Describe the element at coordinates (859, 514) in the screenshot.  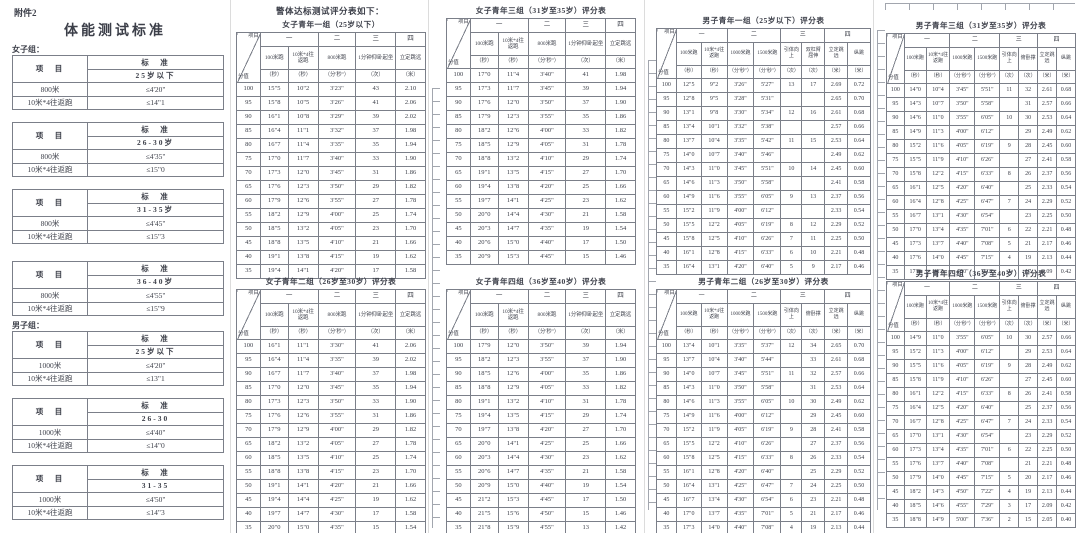
I see `score-cell: 0.46` at that location.